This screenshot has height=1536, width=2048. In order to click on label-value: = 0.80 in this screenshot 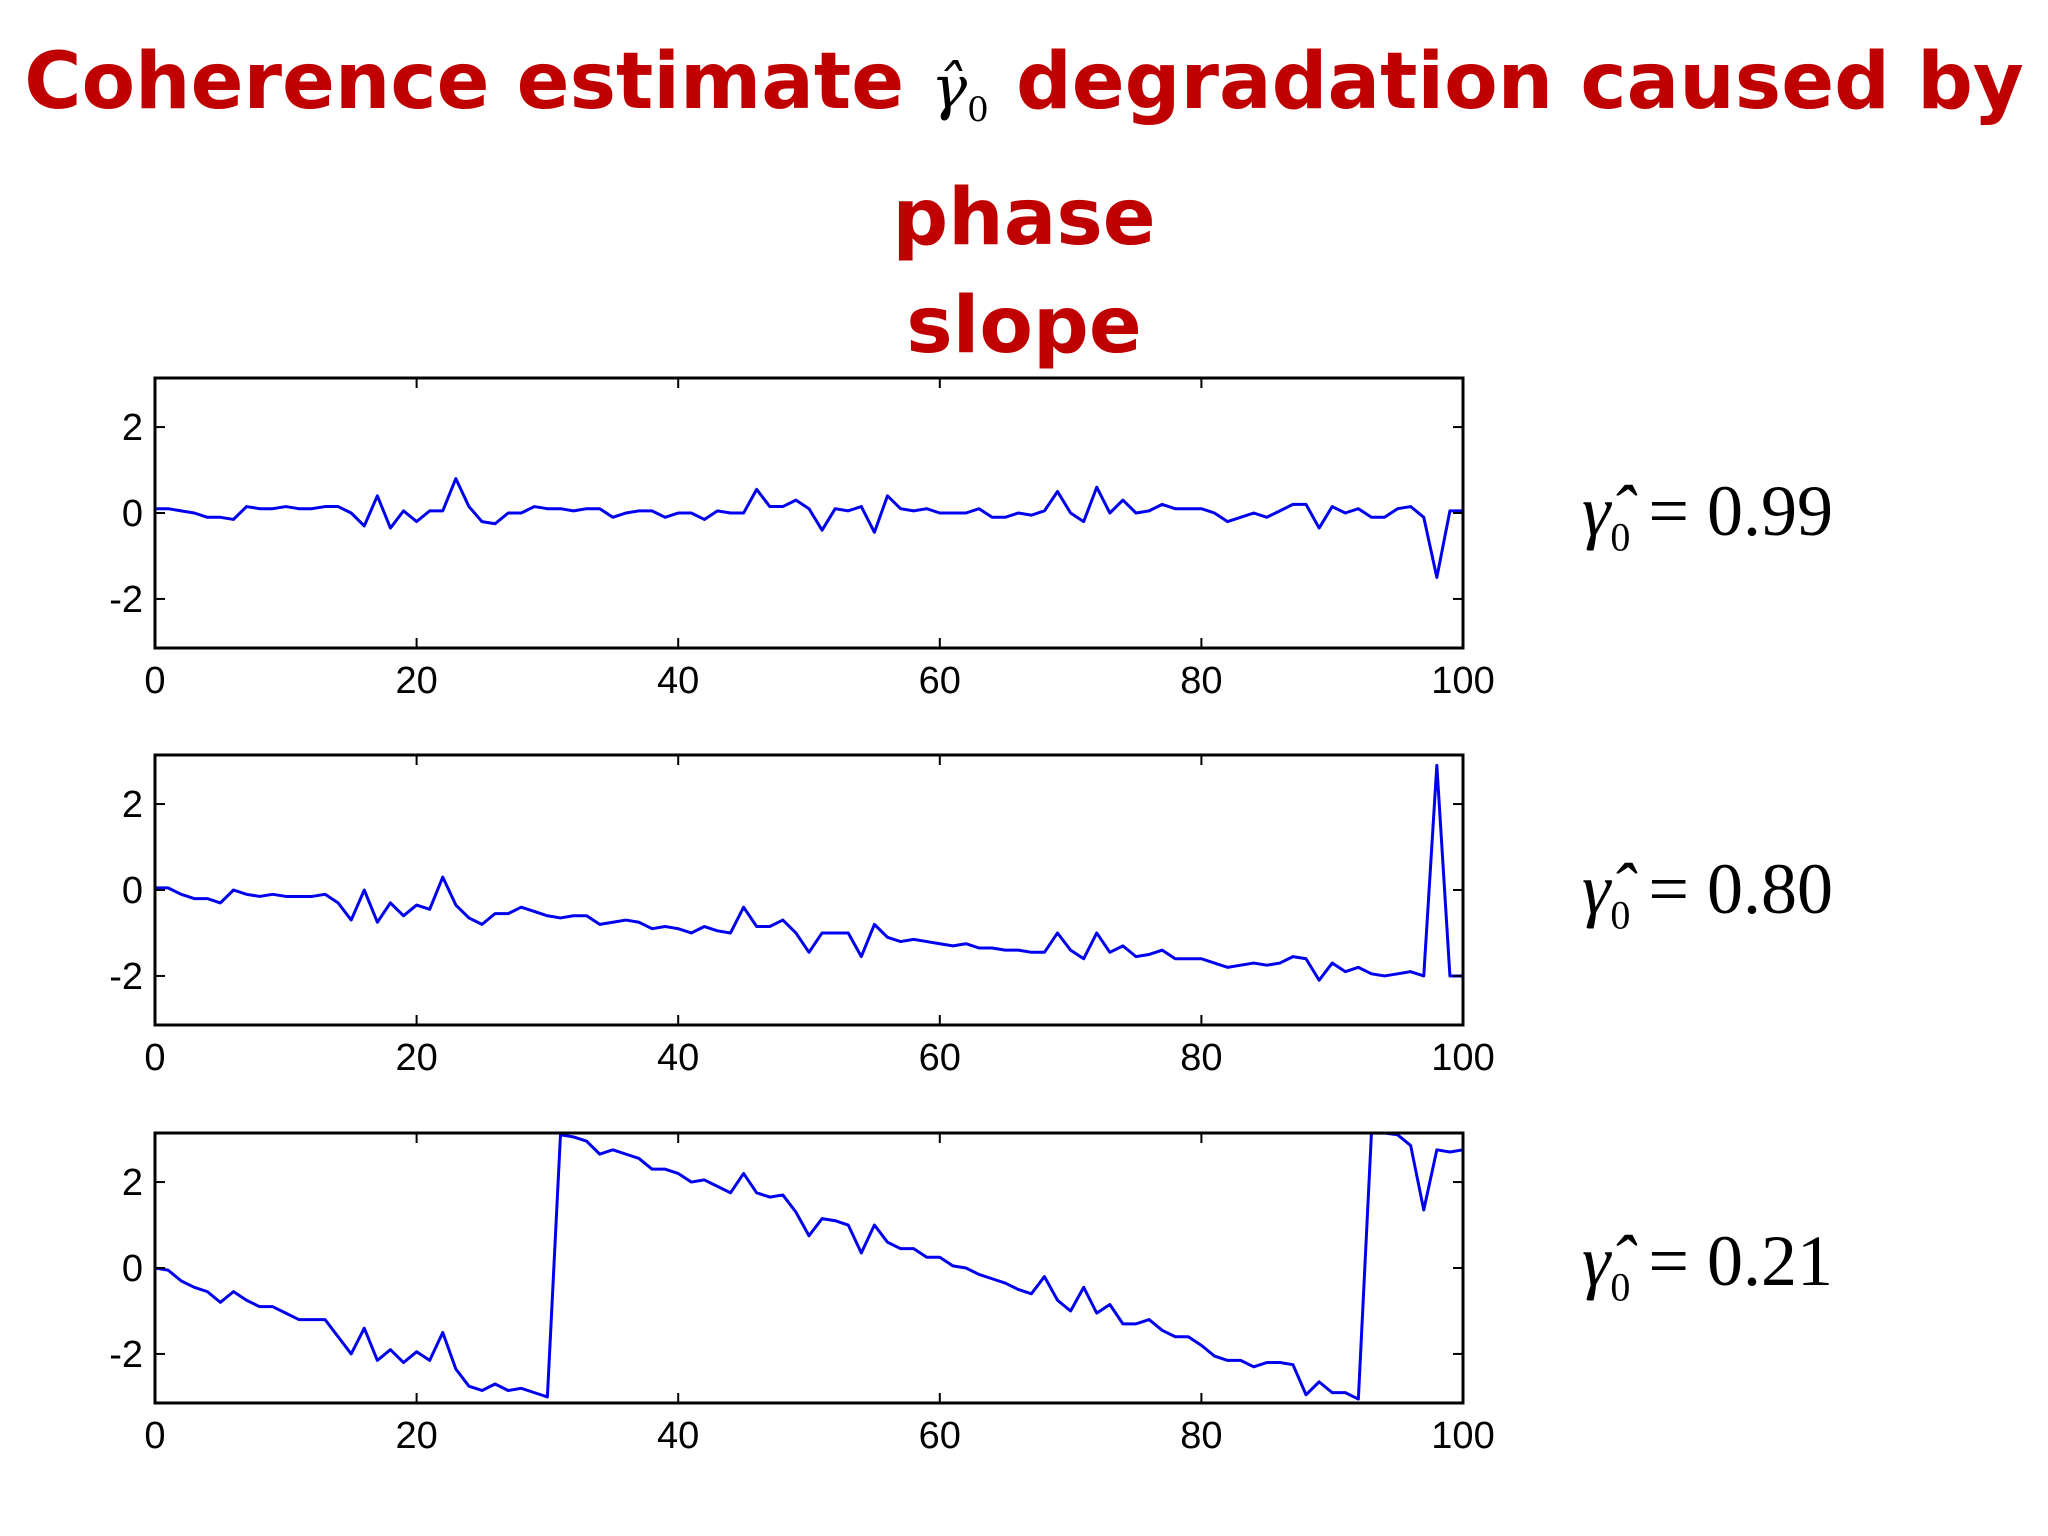, I will do `click(1740, 889)`.